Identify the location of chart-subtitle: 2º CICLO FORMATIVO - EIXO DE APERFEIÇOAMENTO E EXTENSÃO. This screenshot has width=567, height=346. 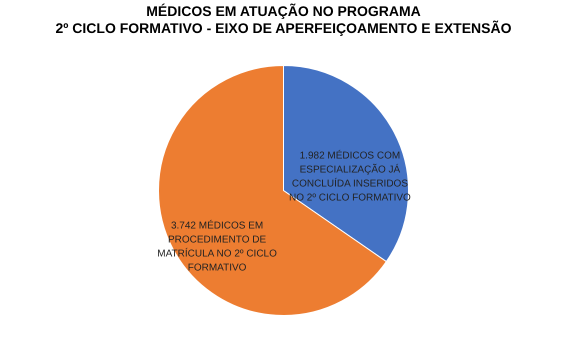
(283, 28).